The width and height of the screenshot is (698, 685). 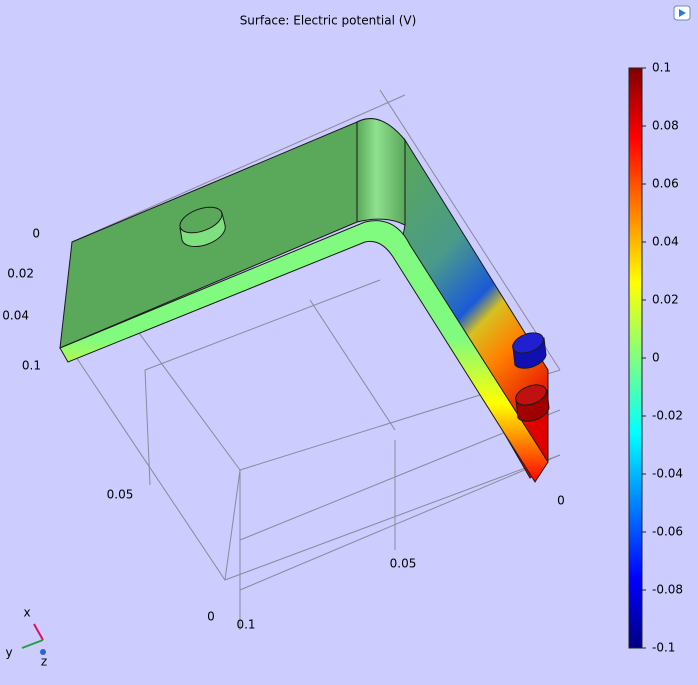 What do you see at coordinates (665, 242) in the screenshot?
I see `colorbar-tick-label: 0.04` at bounding box center [665, 242].